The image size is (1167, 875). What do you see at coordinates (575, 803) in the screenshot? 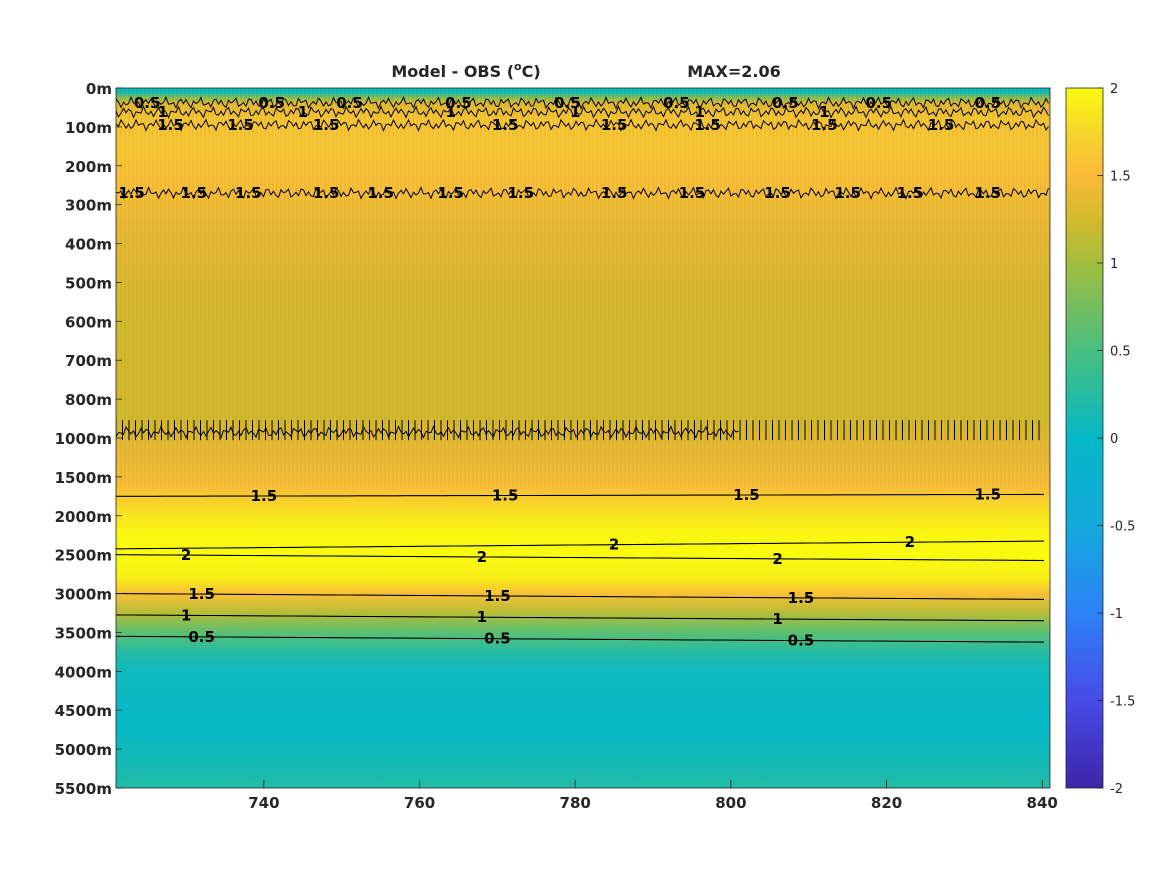
I see `x-tick-label: 780` at bounding box center [575, 803].